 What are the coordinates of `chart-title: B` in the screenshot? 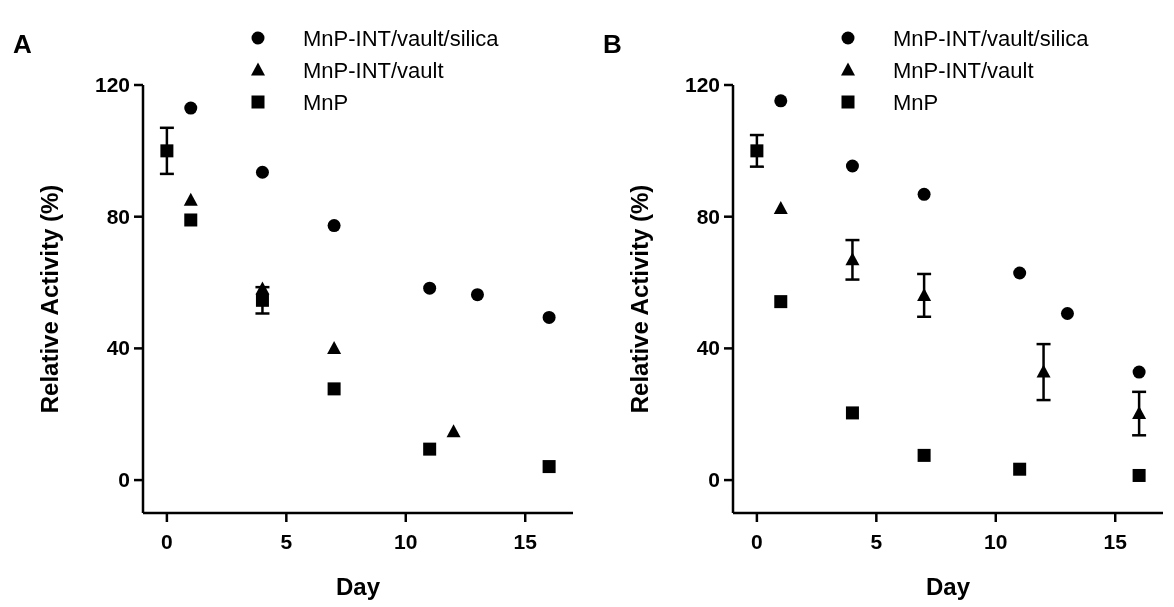 It's located at (612, 44).